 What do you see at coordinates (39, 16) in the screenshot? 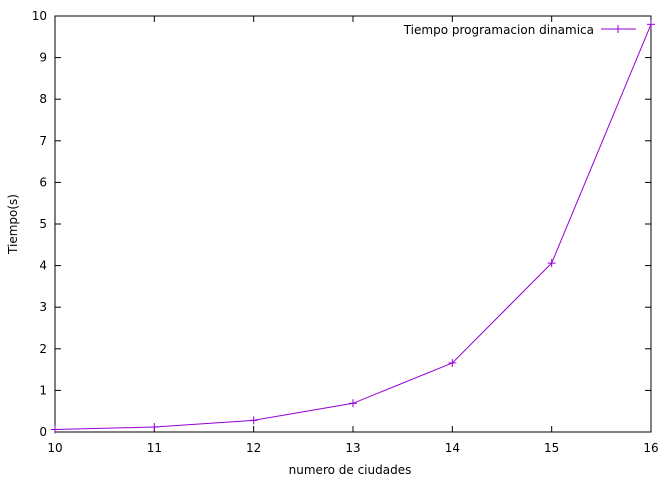
I see `y-tick-label: 10` at bounding box center [39, 16].